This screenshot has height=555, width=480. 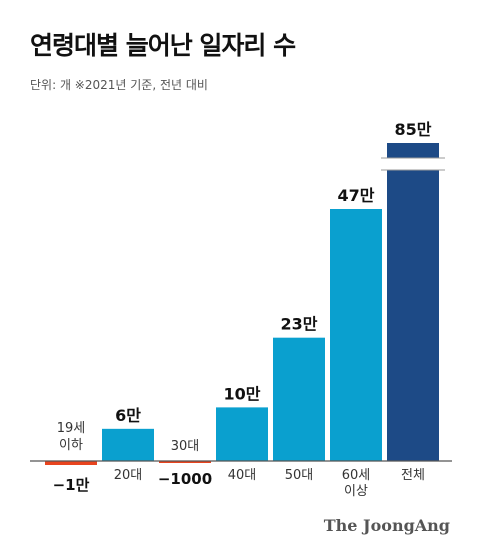 I want to click on category-label-6-line-2: 이상, so click(x=356, y=491).